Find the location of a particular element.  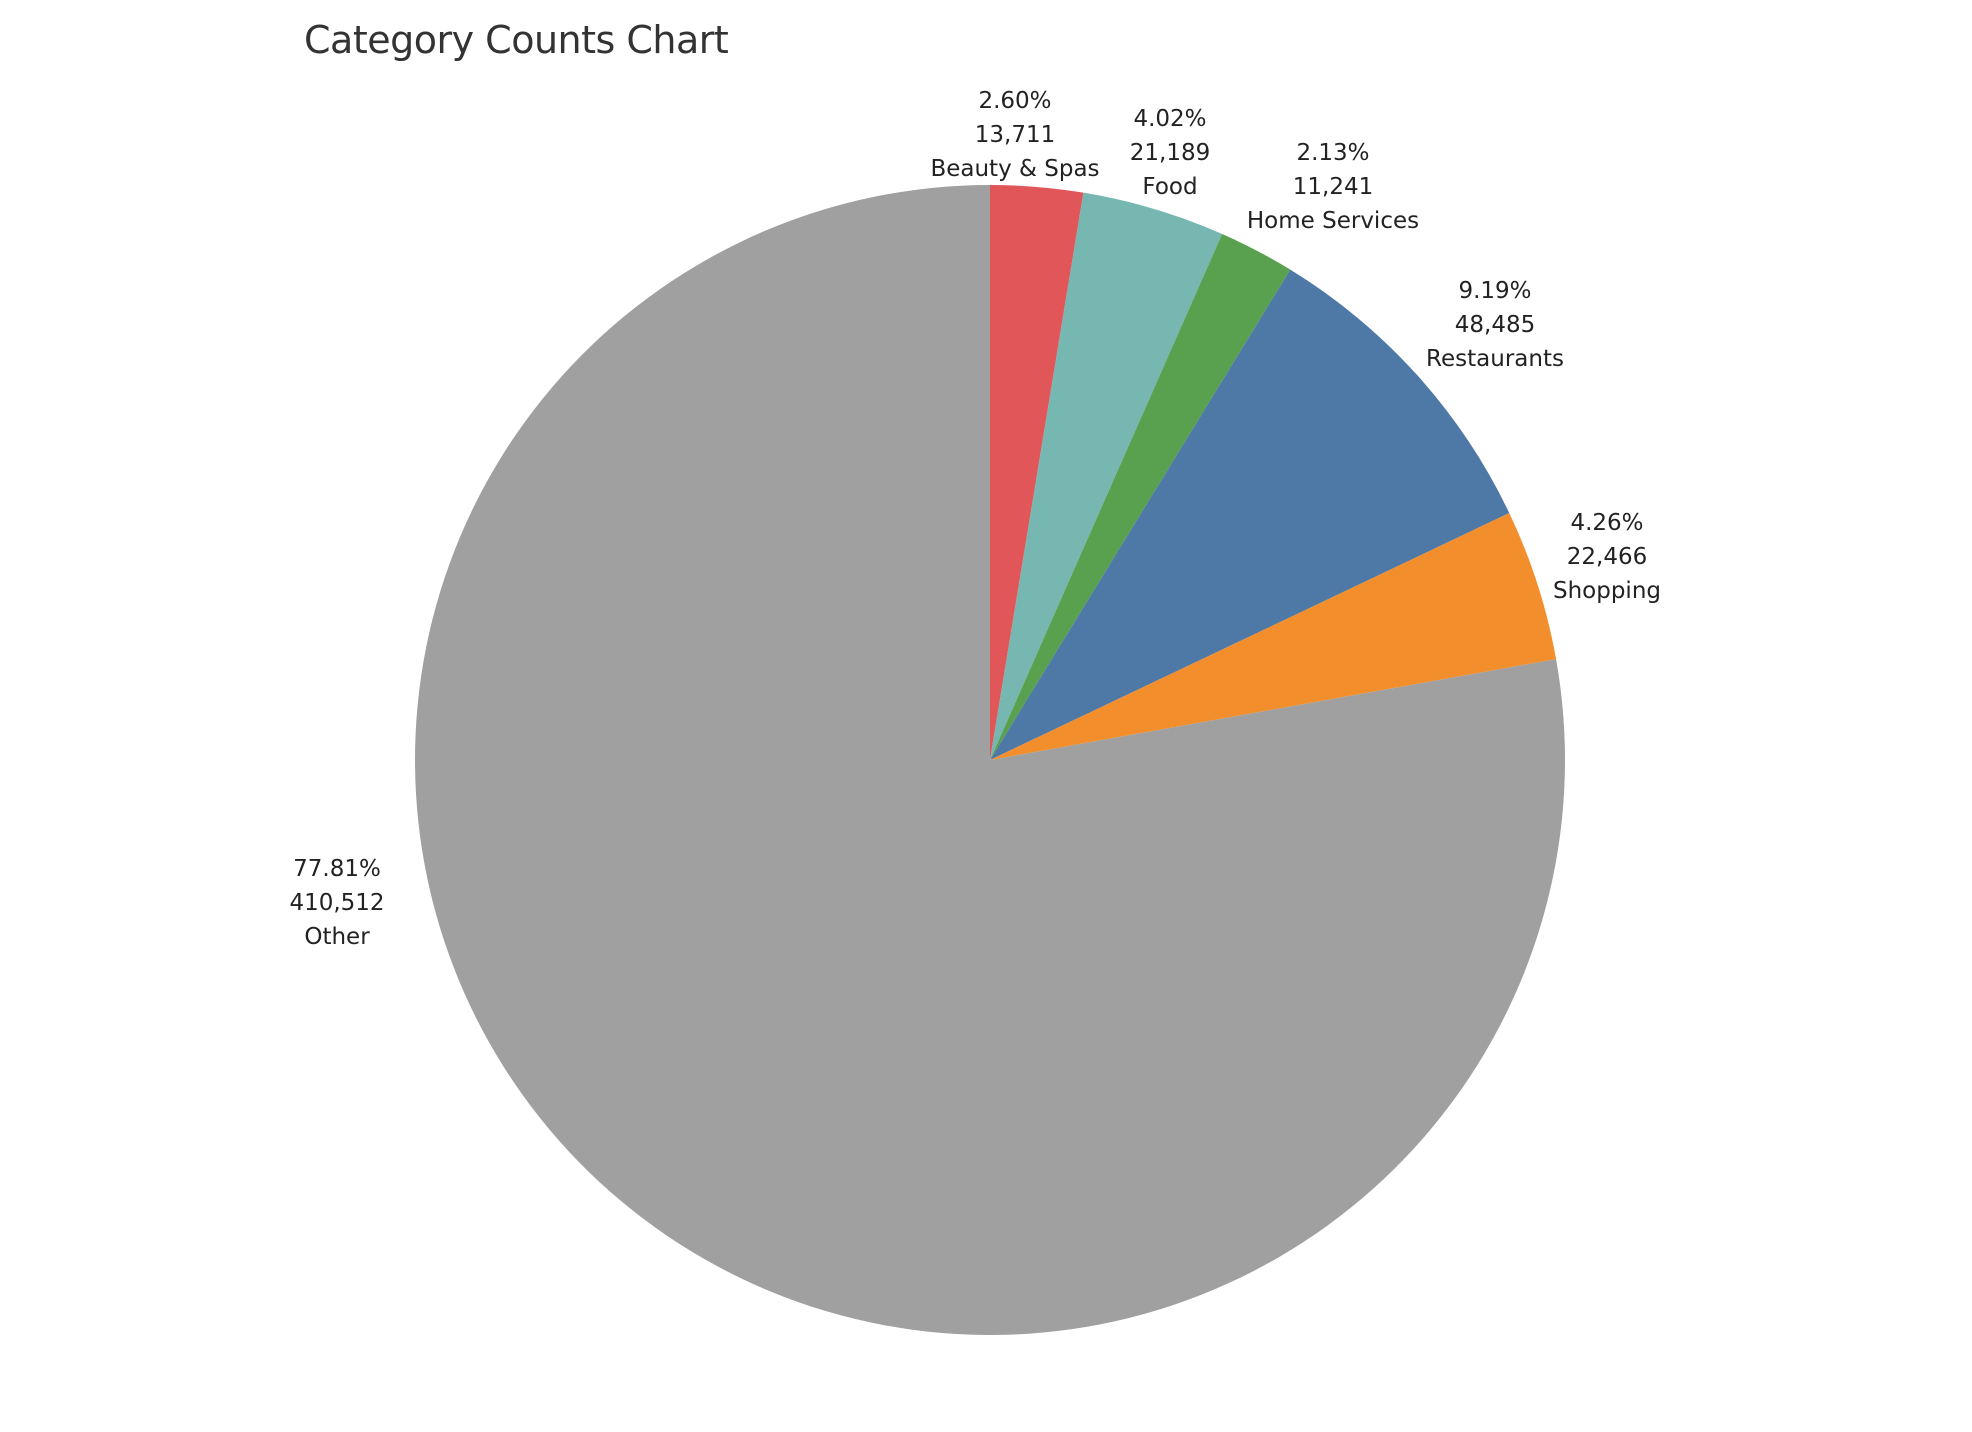

pie-slice-shopping is located at coordinates (1273, 636).